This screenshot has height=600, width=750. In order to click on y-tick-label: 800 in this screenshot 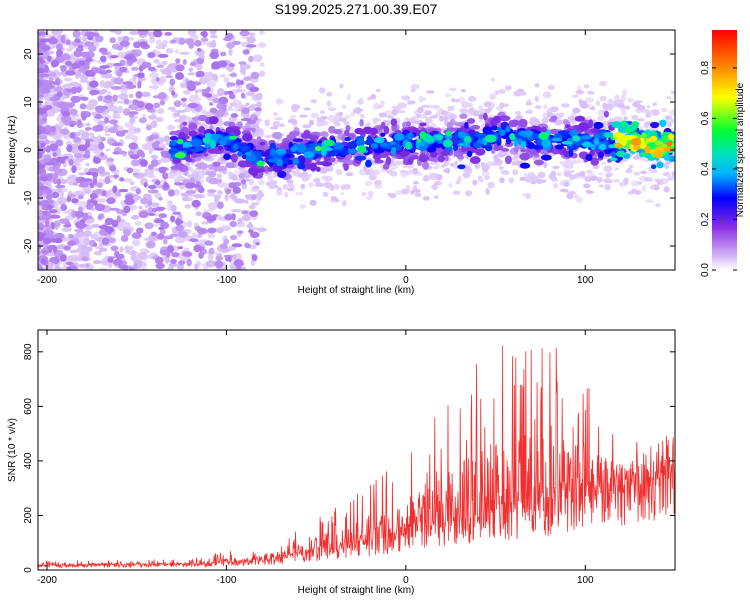, I will do `click(28, 351)`.